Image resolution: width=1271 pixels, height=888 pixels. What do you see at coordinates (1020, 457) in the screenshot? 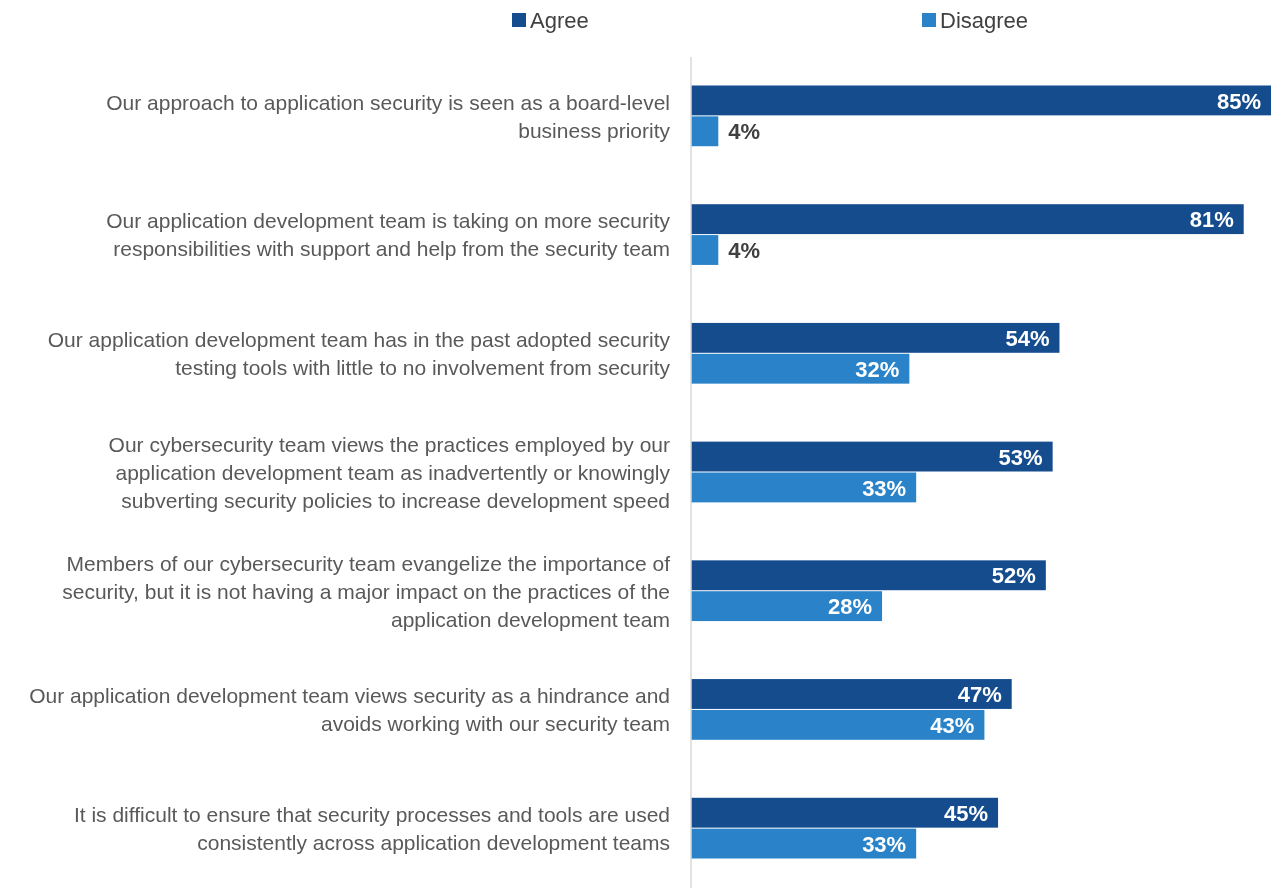
I see `data-label: 53%` at bounding box center [1020, 457].